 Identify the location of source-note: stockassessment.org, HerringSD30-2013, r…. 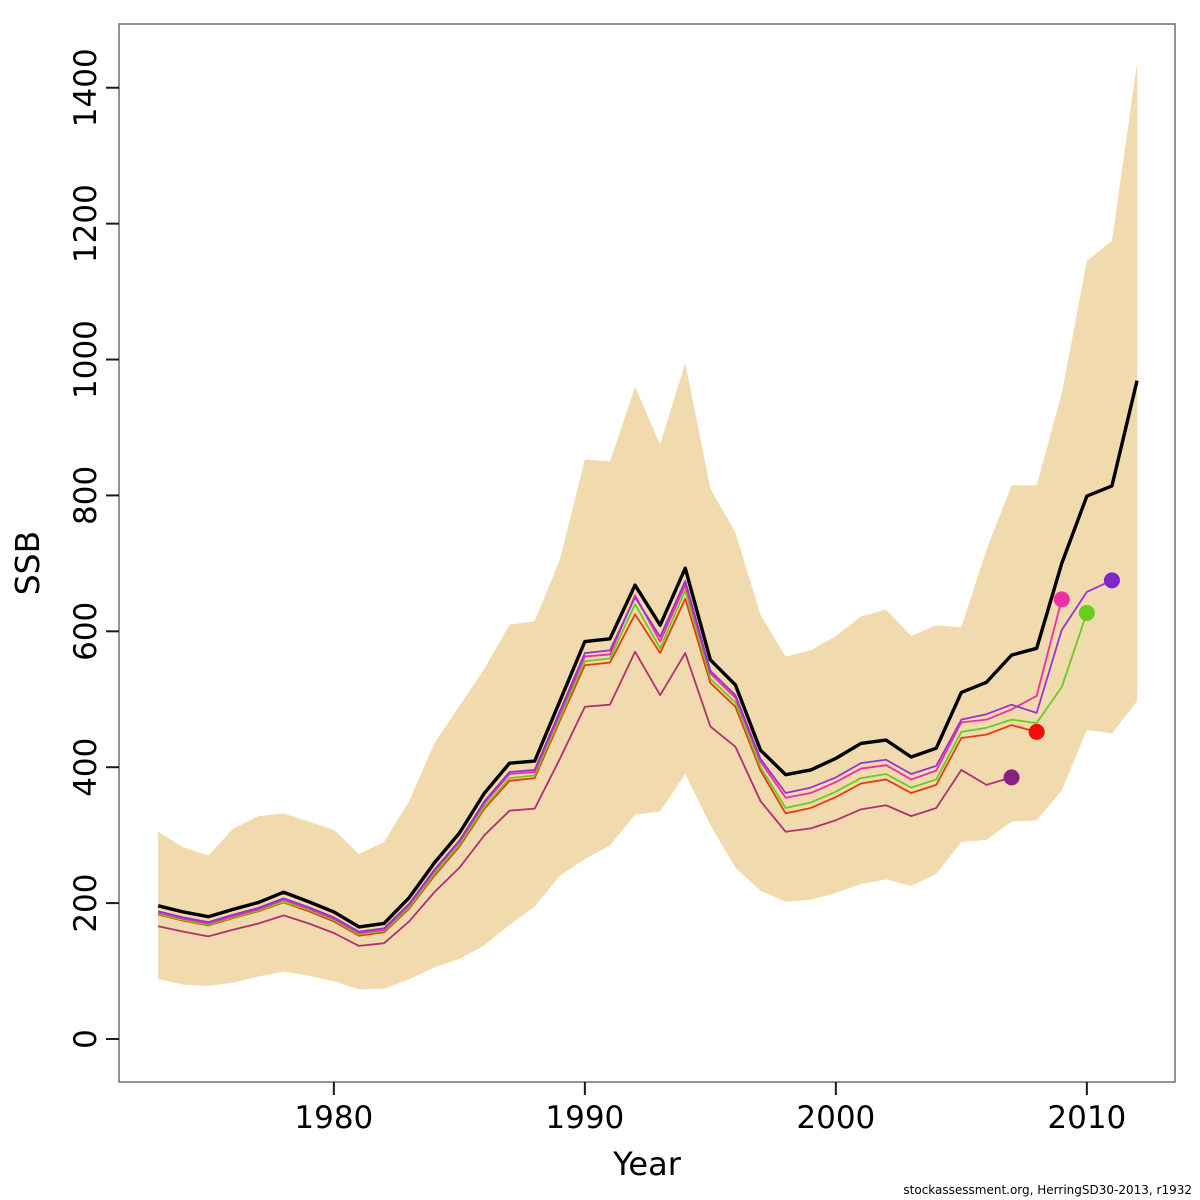
(1047, 1190).